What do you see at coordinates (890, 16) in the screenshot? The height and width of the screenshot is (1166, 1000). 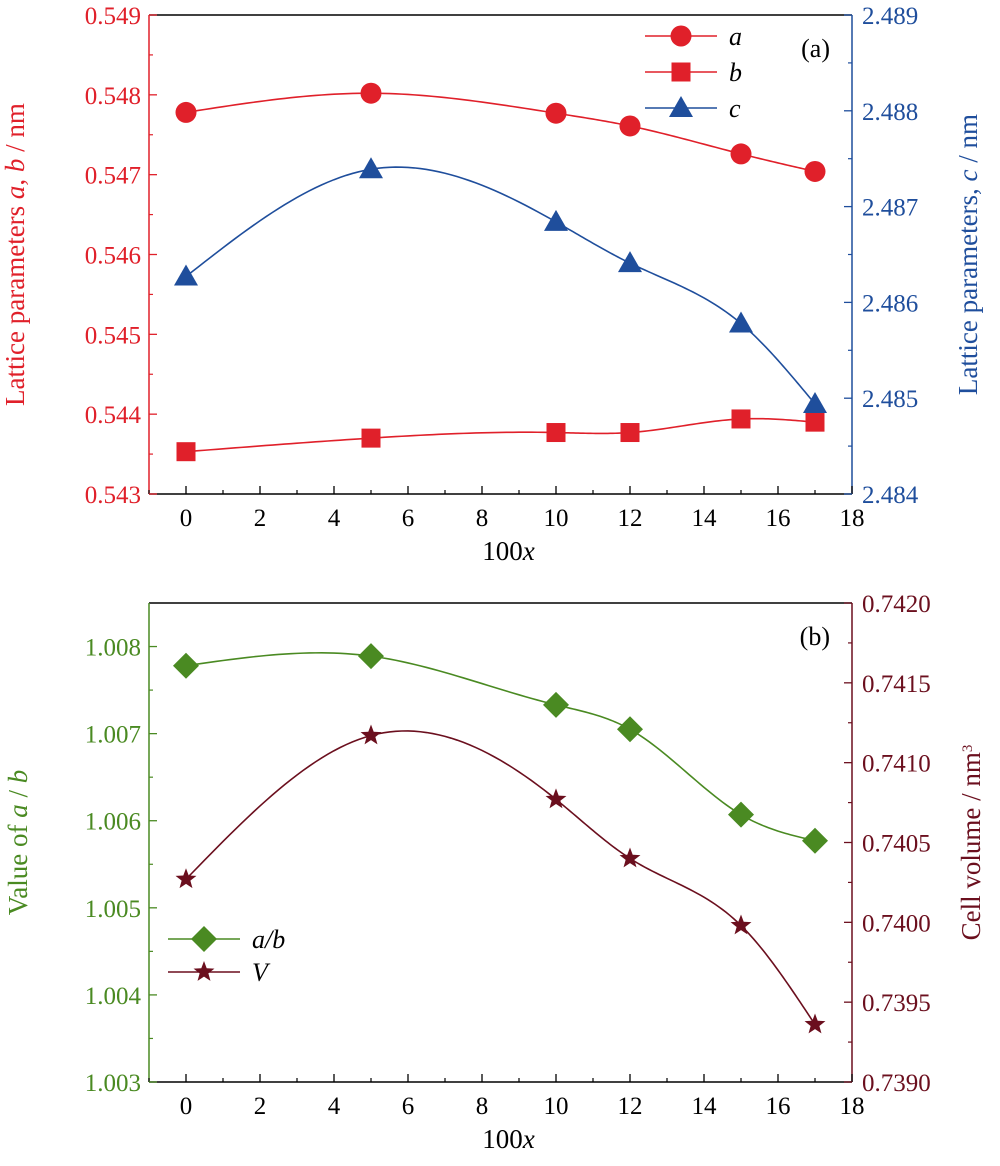 I see `right-y-tick-label: 2.489` at bounding box center [890, 16].